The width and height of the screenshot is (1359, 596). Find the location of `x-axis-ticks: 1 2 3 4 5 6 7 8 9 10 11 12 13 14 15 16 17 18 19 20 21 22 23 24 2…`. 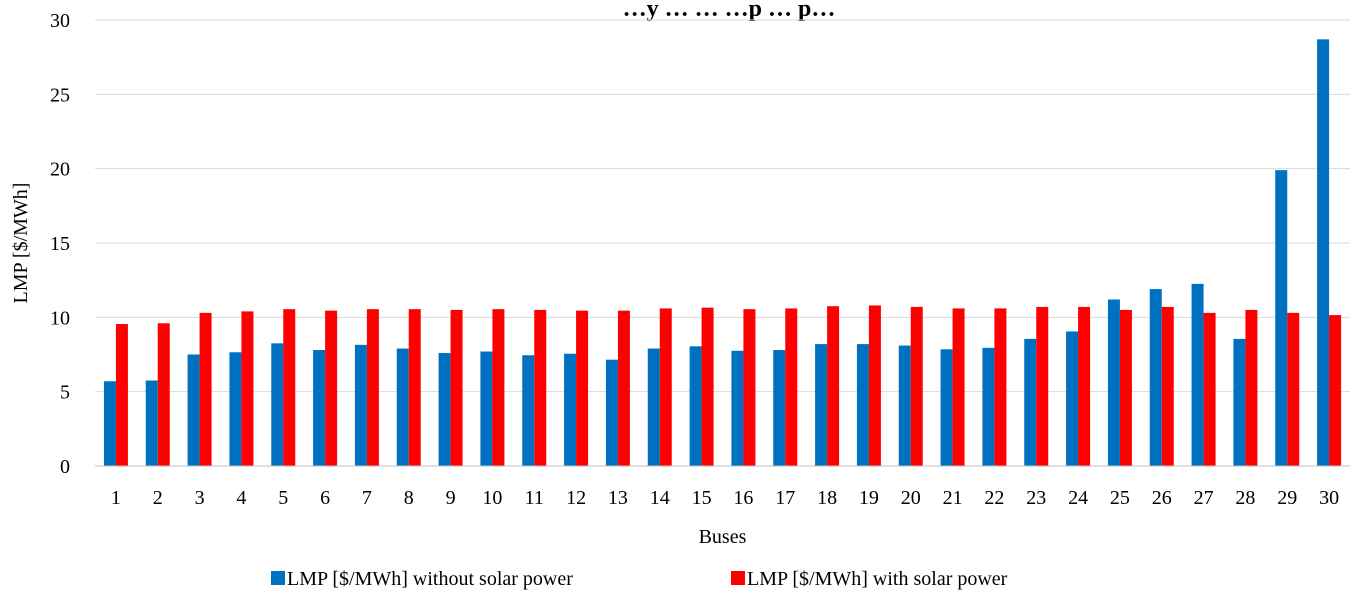

x-axis-ticks: 1 2 3 4 5 6 7 8 9 10 11 12 13 14 15 16 17 18 19 20 21 22 23 24 2… is located at coordinates (725, 498).